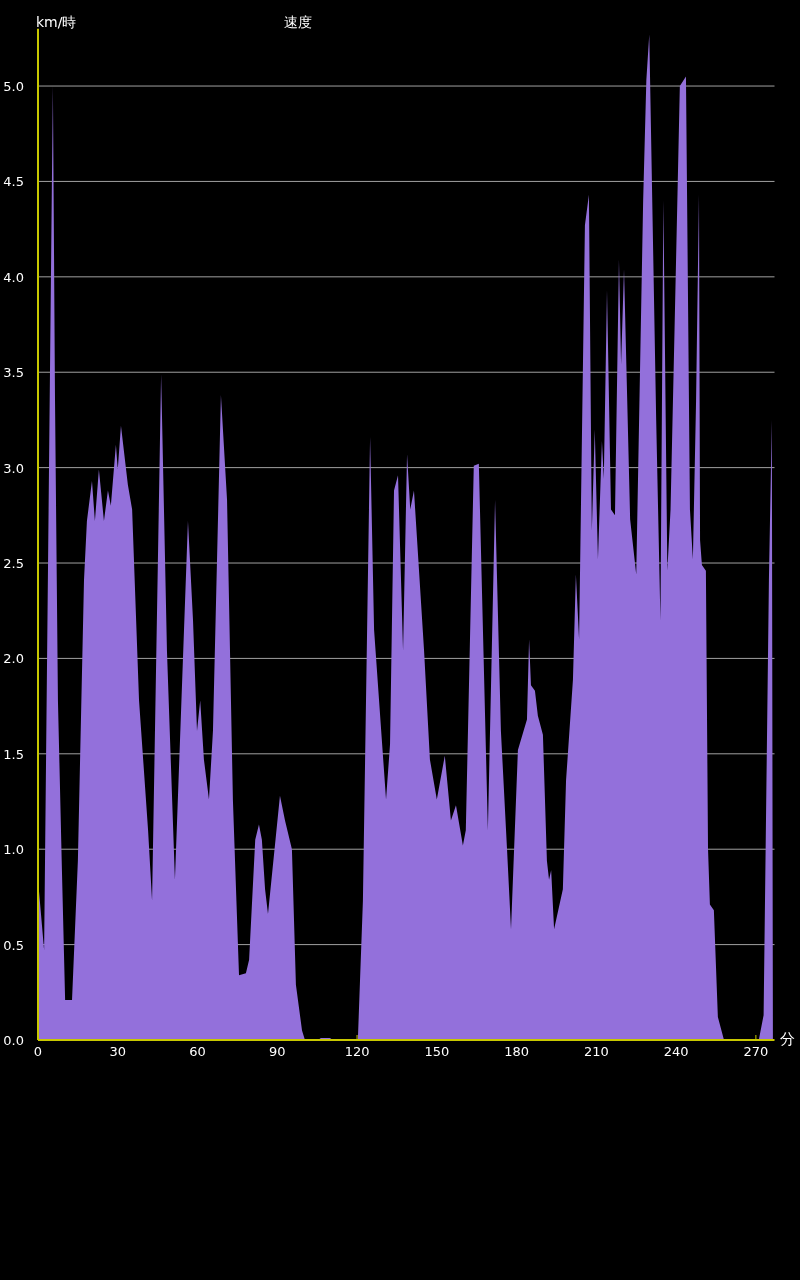 This screenshot has width=800, height=1280. I want to click on y-tick-label: 1.5, so click(13, 754).